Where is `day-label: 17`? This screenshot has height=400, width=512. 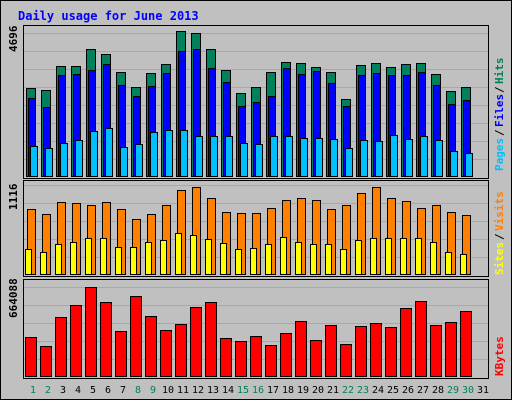
day-label: 17 is located at coordinates (273, 390).